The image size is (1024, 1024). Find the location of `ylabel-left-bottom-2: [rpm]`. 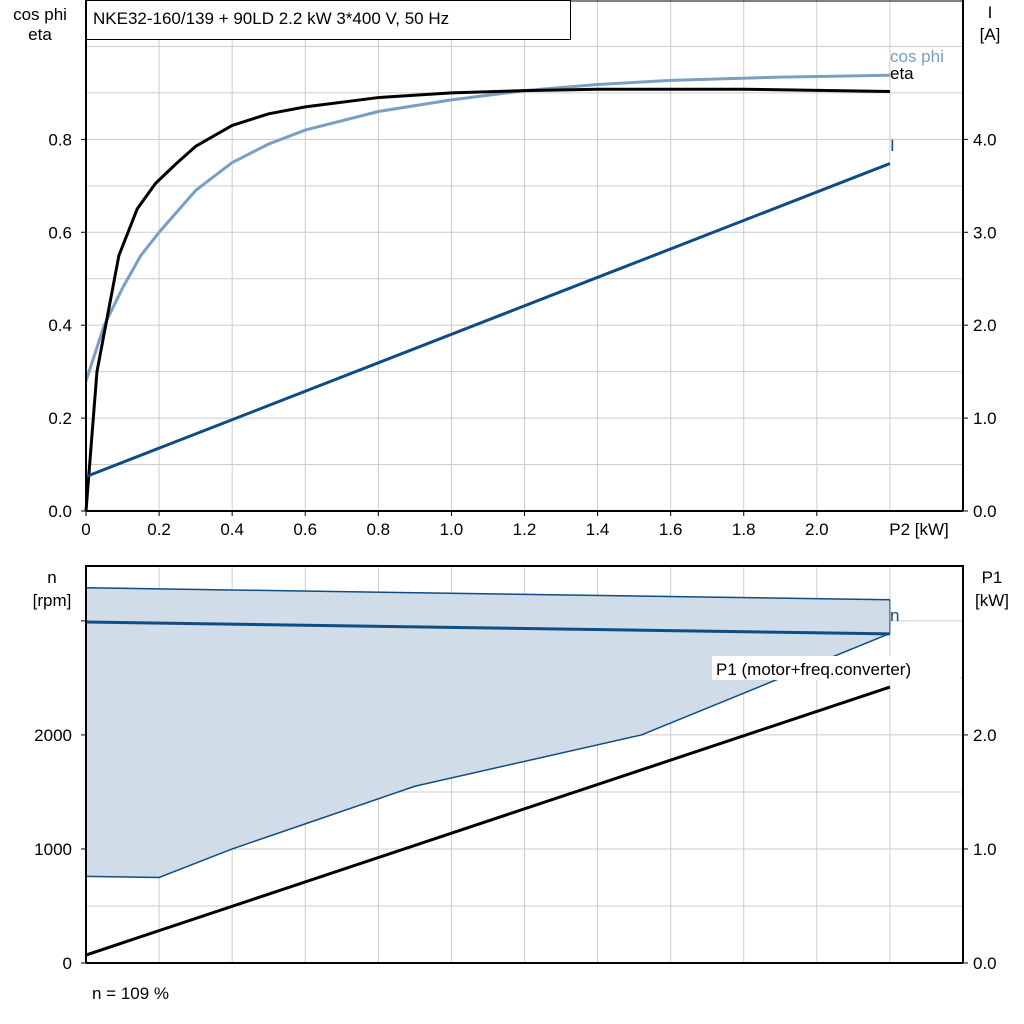

ylabel-left-bottom-2: [rpm] is located at coordinates (52, 600).